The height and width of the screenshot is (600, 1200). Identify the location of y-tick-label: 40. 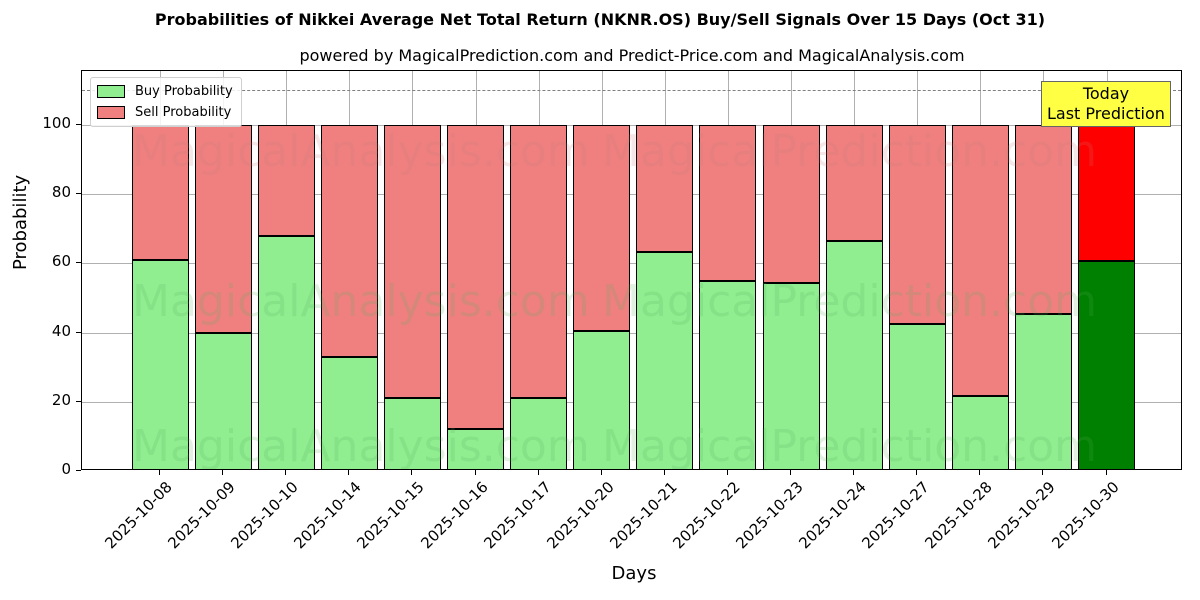
(61, 330).